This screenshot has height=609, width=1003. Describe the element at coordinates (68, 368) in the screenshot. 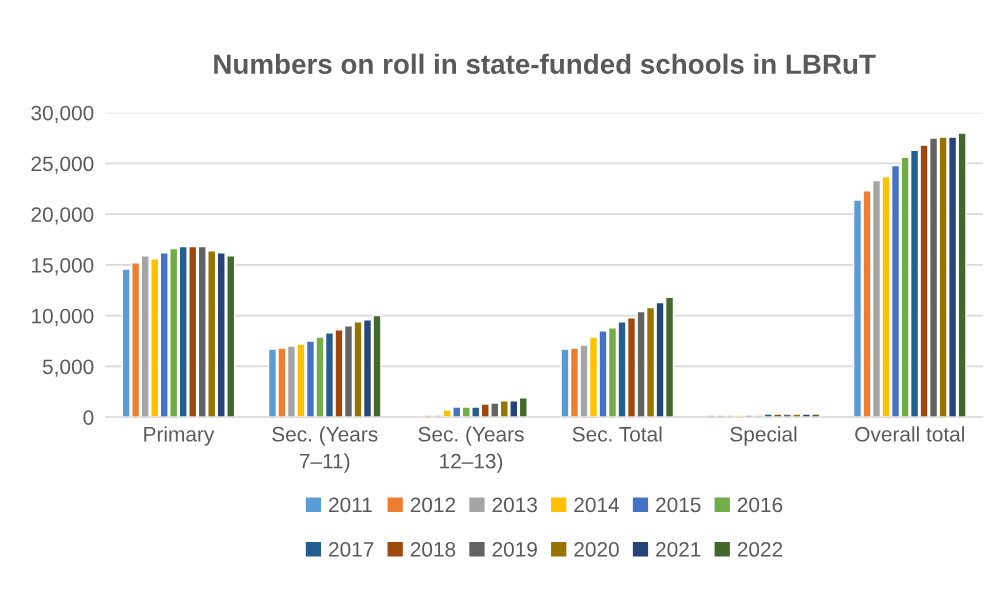

I see `y-tick-label: 5,000` at that location.